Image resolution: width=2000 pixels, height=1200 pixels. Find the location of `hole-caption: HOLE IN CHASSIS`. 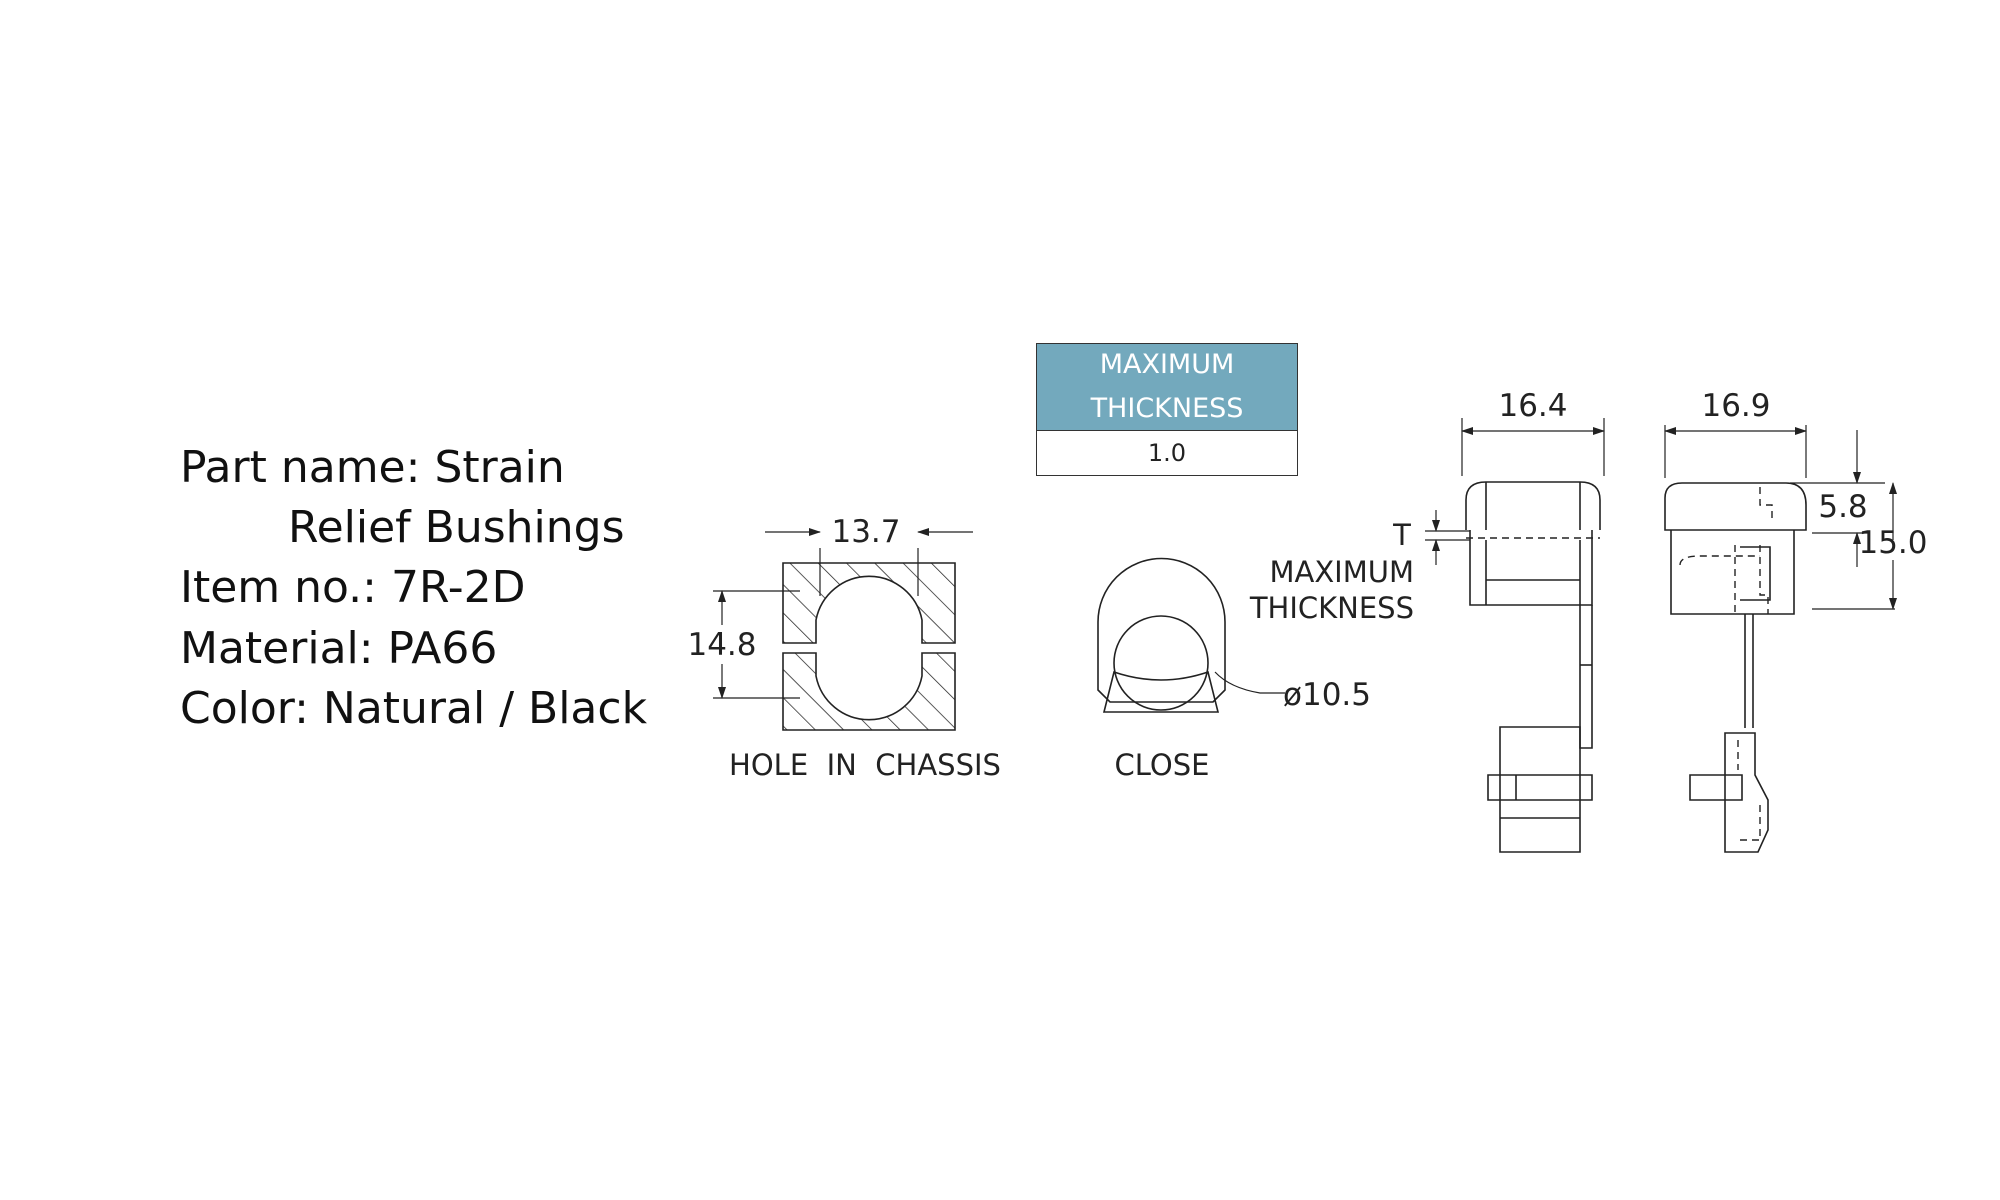

hole-caption: HOLE IN CHASSIS is located at coordinates (865, 765).